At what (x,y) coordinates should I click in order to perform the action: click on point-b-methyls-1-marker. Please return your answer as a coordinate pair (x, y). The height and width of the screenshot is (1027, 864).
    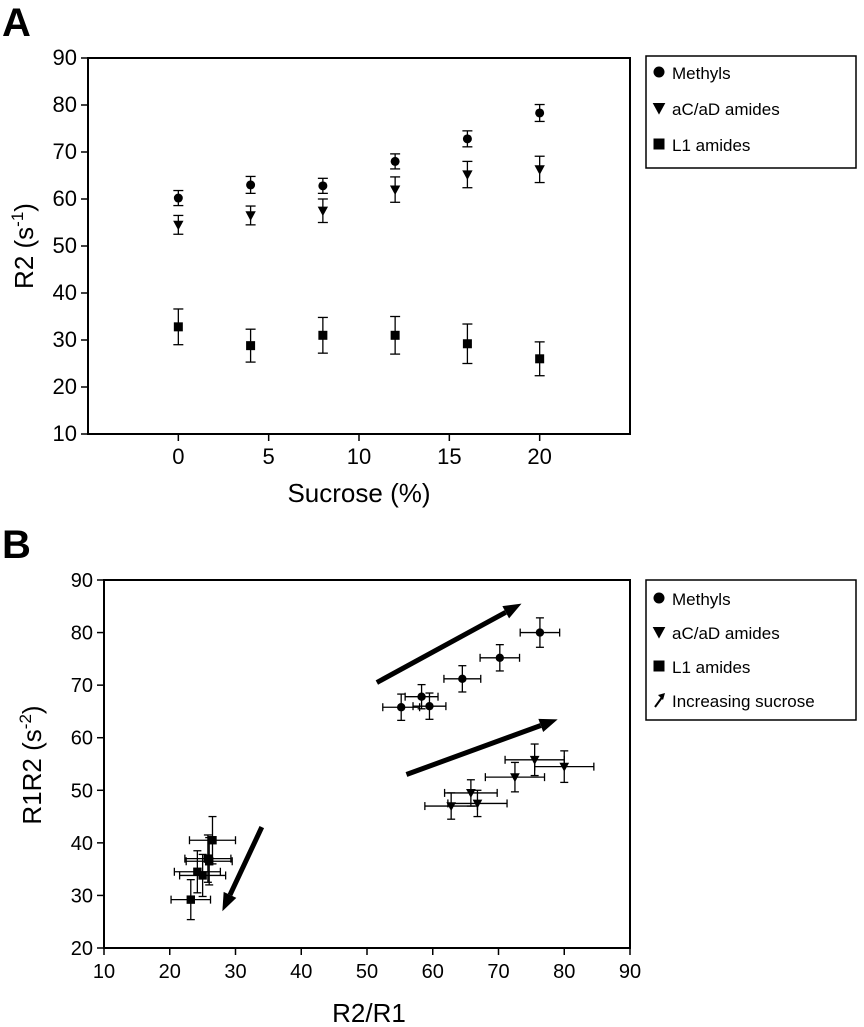
    Looking at the image, I should click on (421, 696).